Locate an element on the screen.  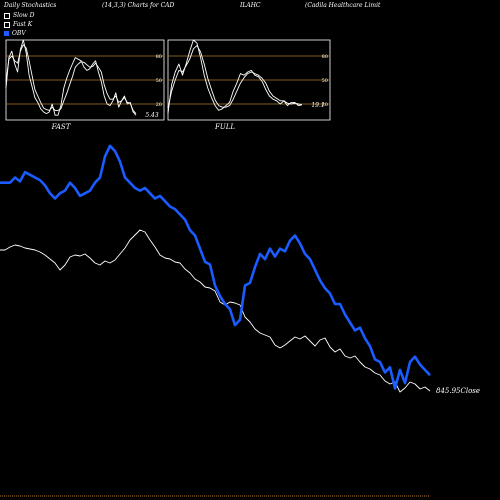
chart-header-company: (Cadila Healthcare Limit is located at coordinates (343, 5).